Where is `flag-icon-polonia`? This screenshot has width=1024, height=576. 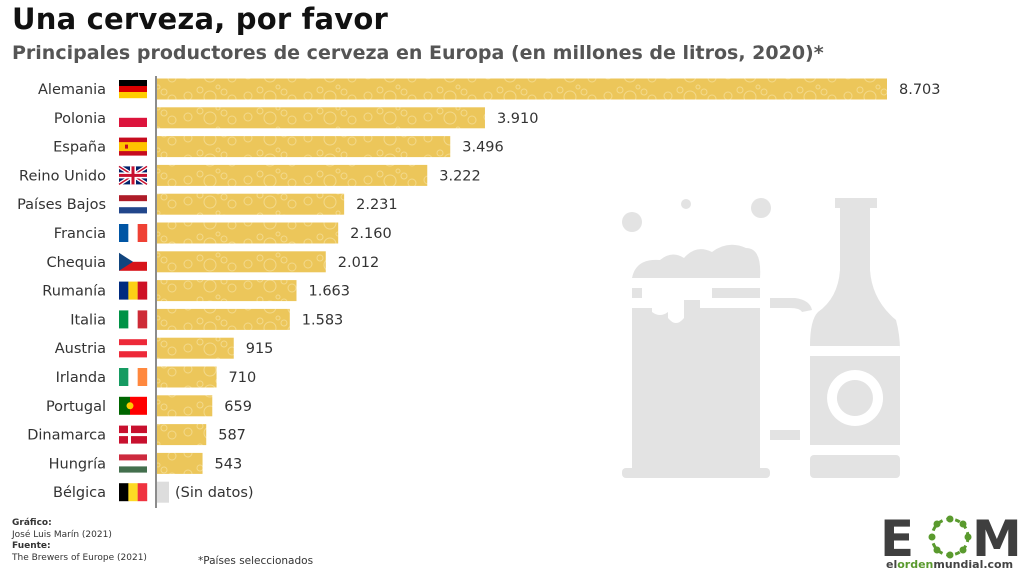
flag-icon-polonia is located at coordinates (133, 117).